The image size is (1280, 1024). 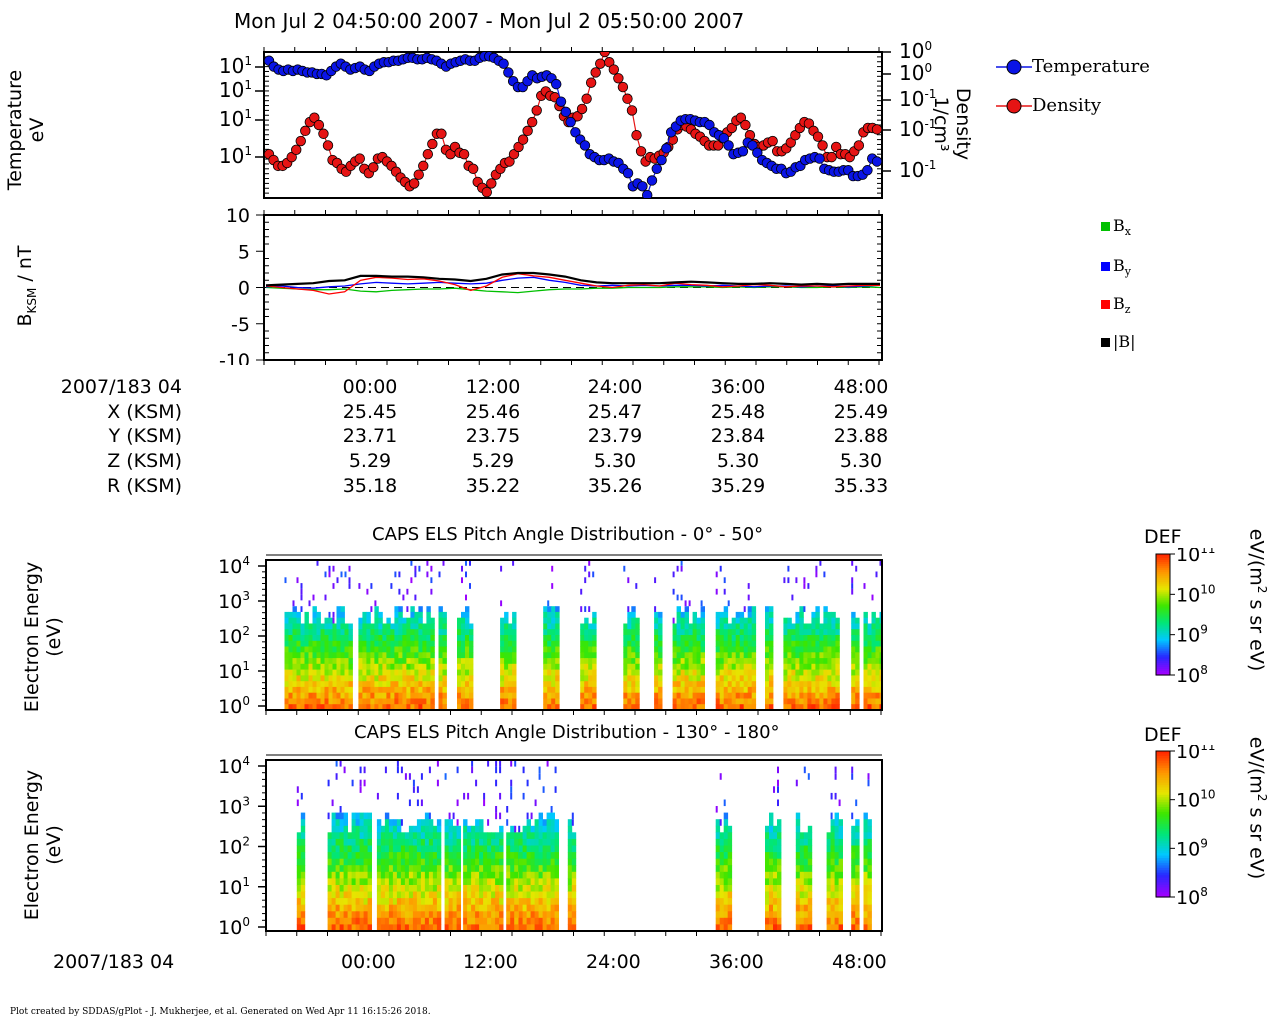 I want to click on spec-tick-label: 101, so click(x=234, y=887).